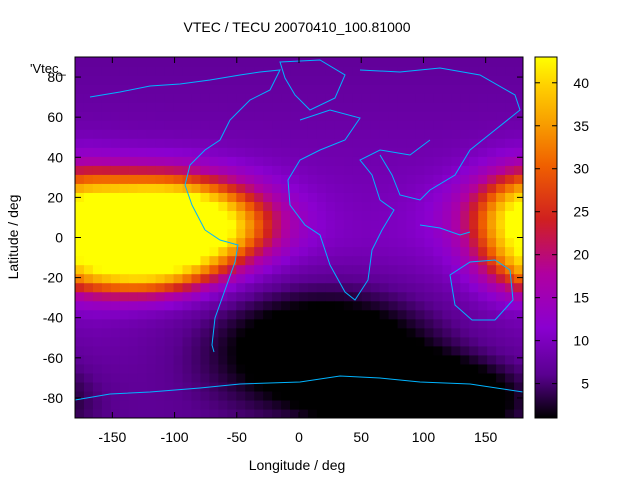  I want to click on colorbar-tick-label: 30, so click(581, 169).